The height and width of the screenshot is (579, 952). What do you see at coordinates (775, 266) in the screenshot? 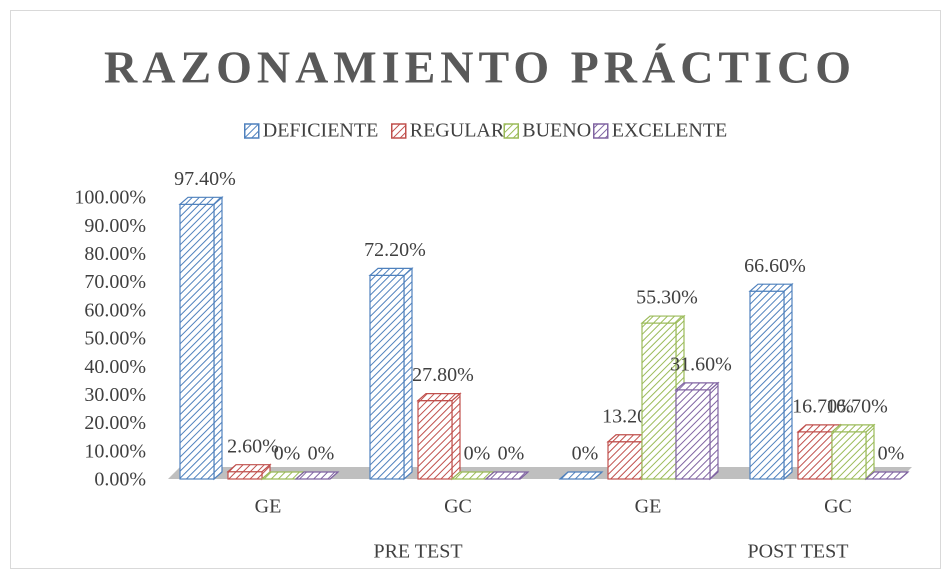
I see `data-label: 66.60%` at bounding box center [775, 266].